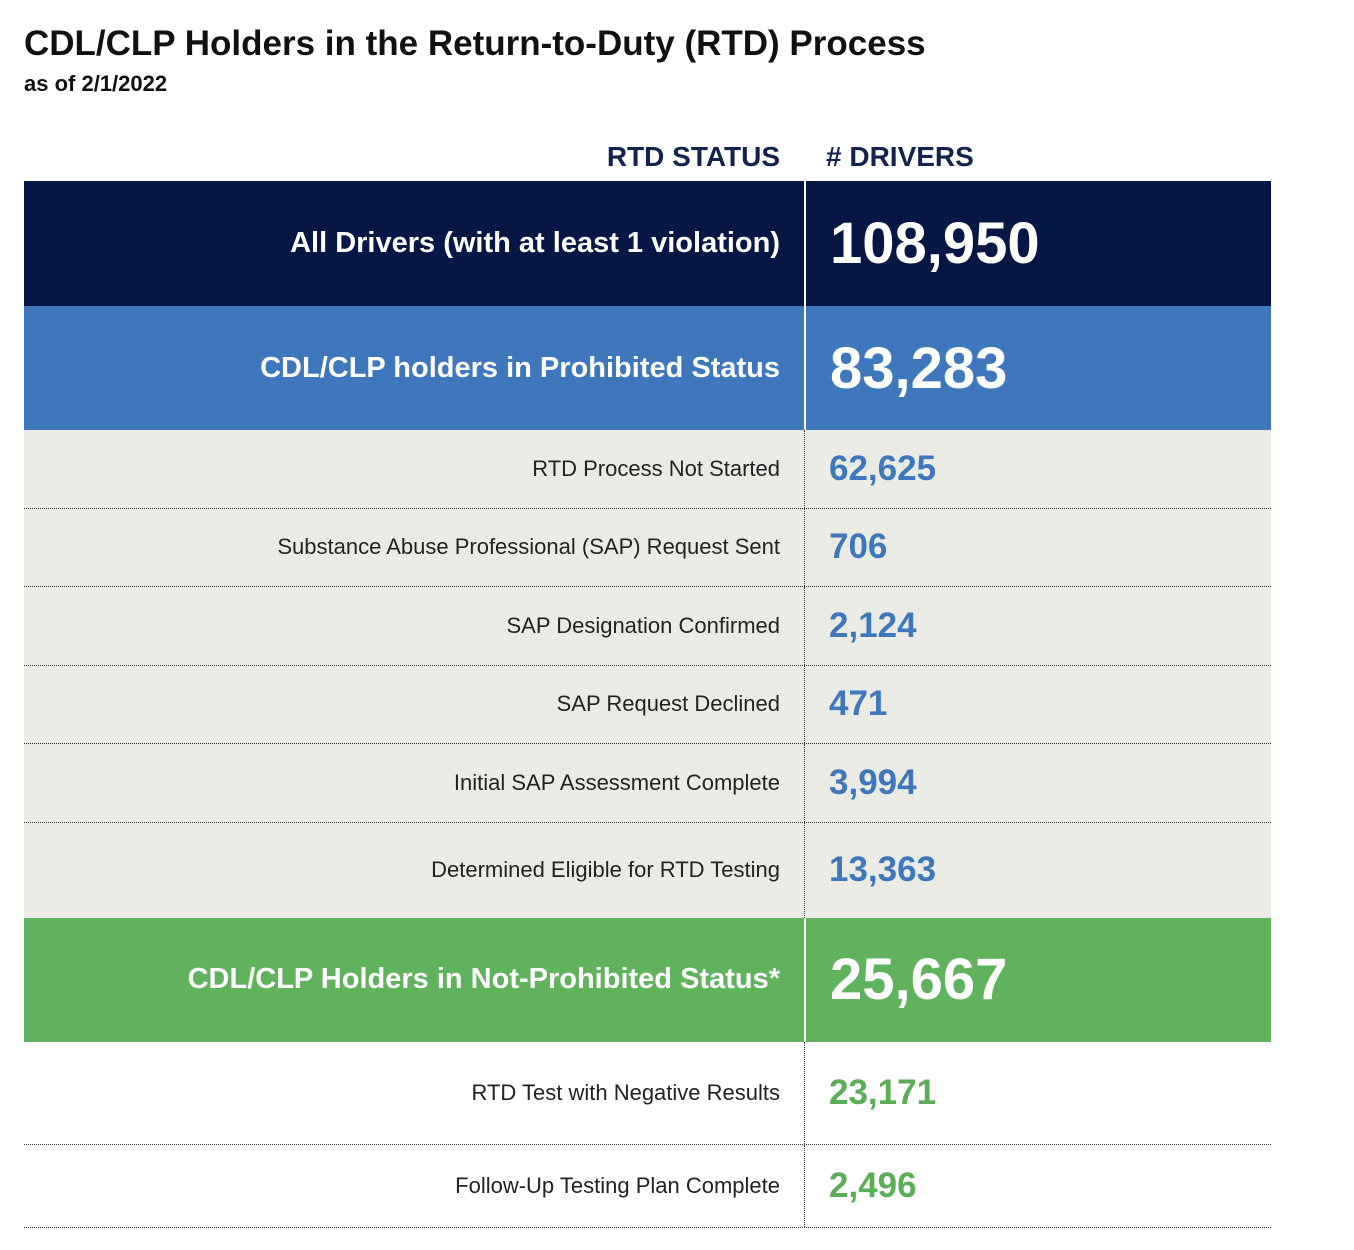 Image resolution: width=1354 pixels, height=1250 pixels. I want to click on row-drivers-value: 108,950, so click(1037, 243).